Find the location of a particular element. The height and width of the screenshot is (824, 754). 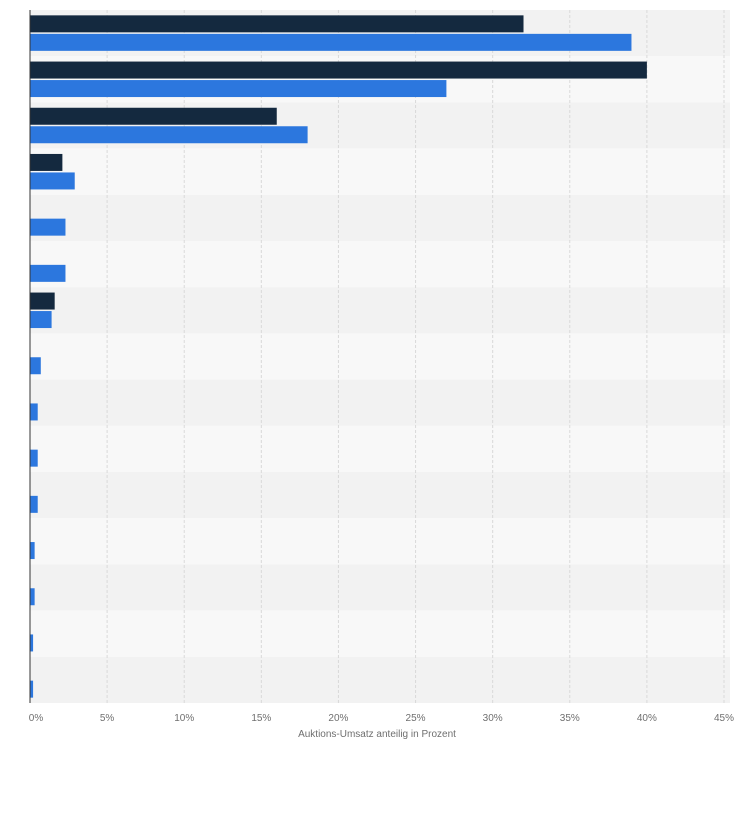

x-tick-label: 5% is located at coordinates (107, 718).